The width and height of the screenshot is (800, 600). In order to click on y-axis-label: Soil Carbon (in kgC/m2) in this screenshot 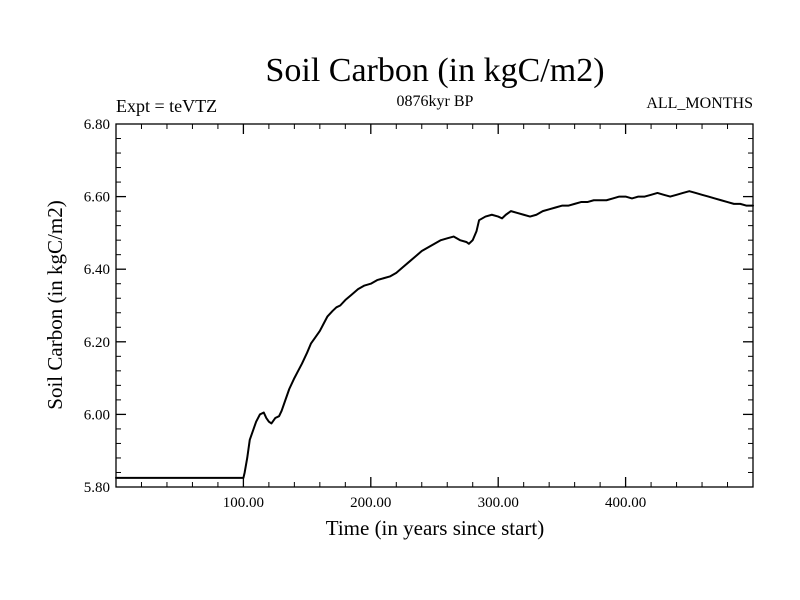, I will do `click(55, 304)`.